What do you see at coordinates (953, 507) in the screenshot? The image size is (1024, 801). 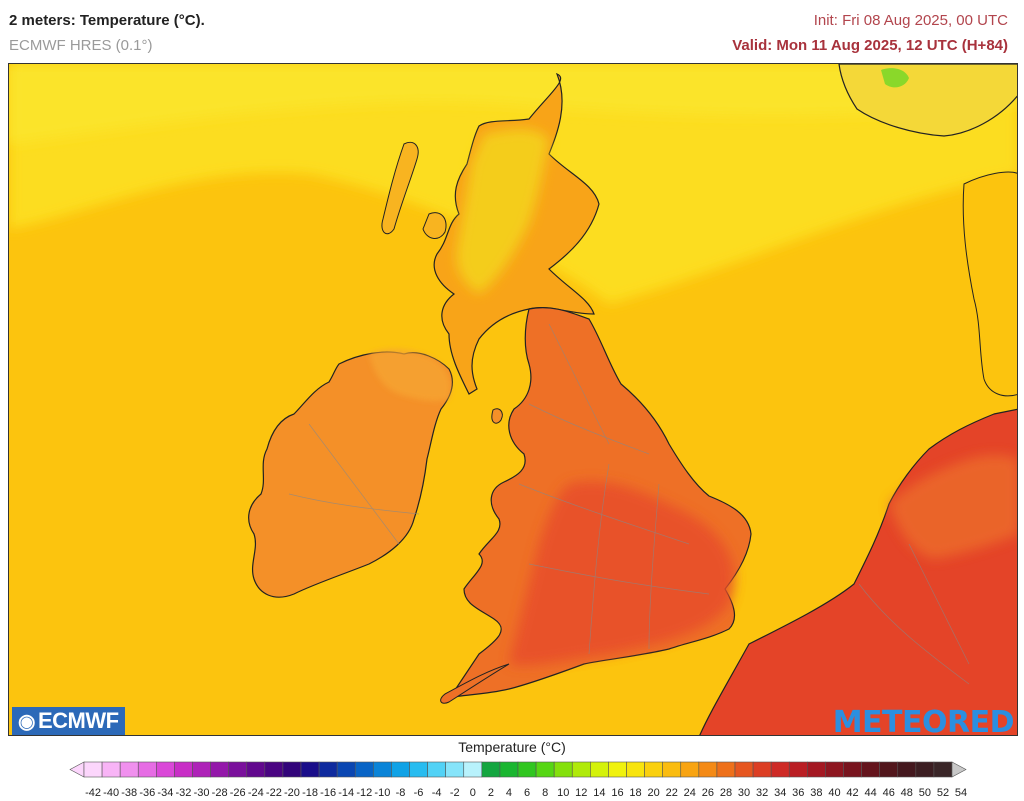 I see `netherlands-north` at bounding box center [953, 507].